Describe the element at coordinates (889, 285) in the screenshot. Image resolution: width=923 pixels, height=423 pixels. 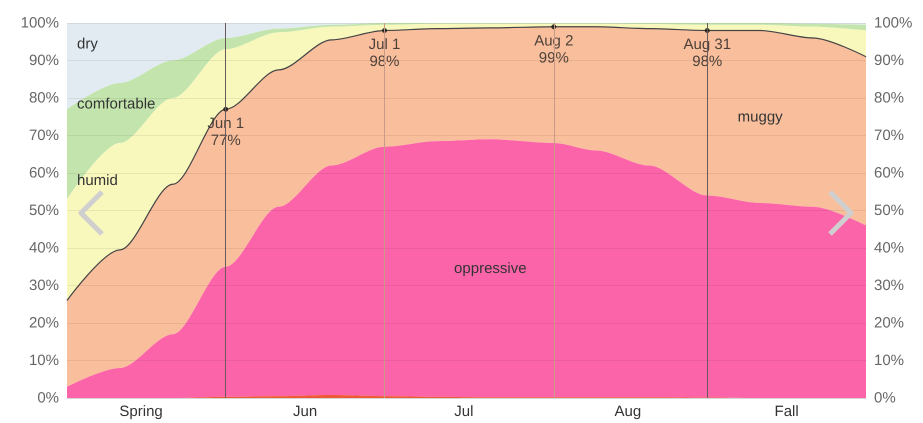
I see `y2-tick-label: 30%` at that location.